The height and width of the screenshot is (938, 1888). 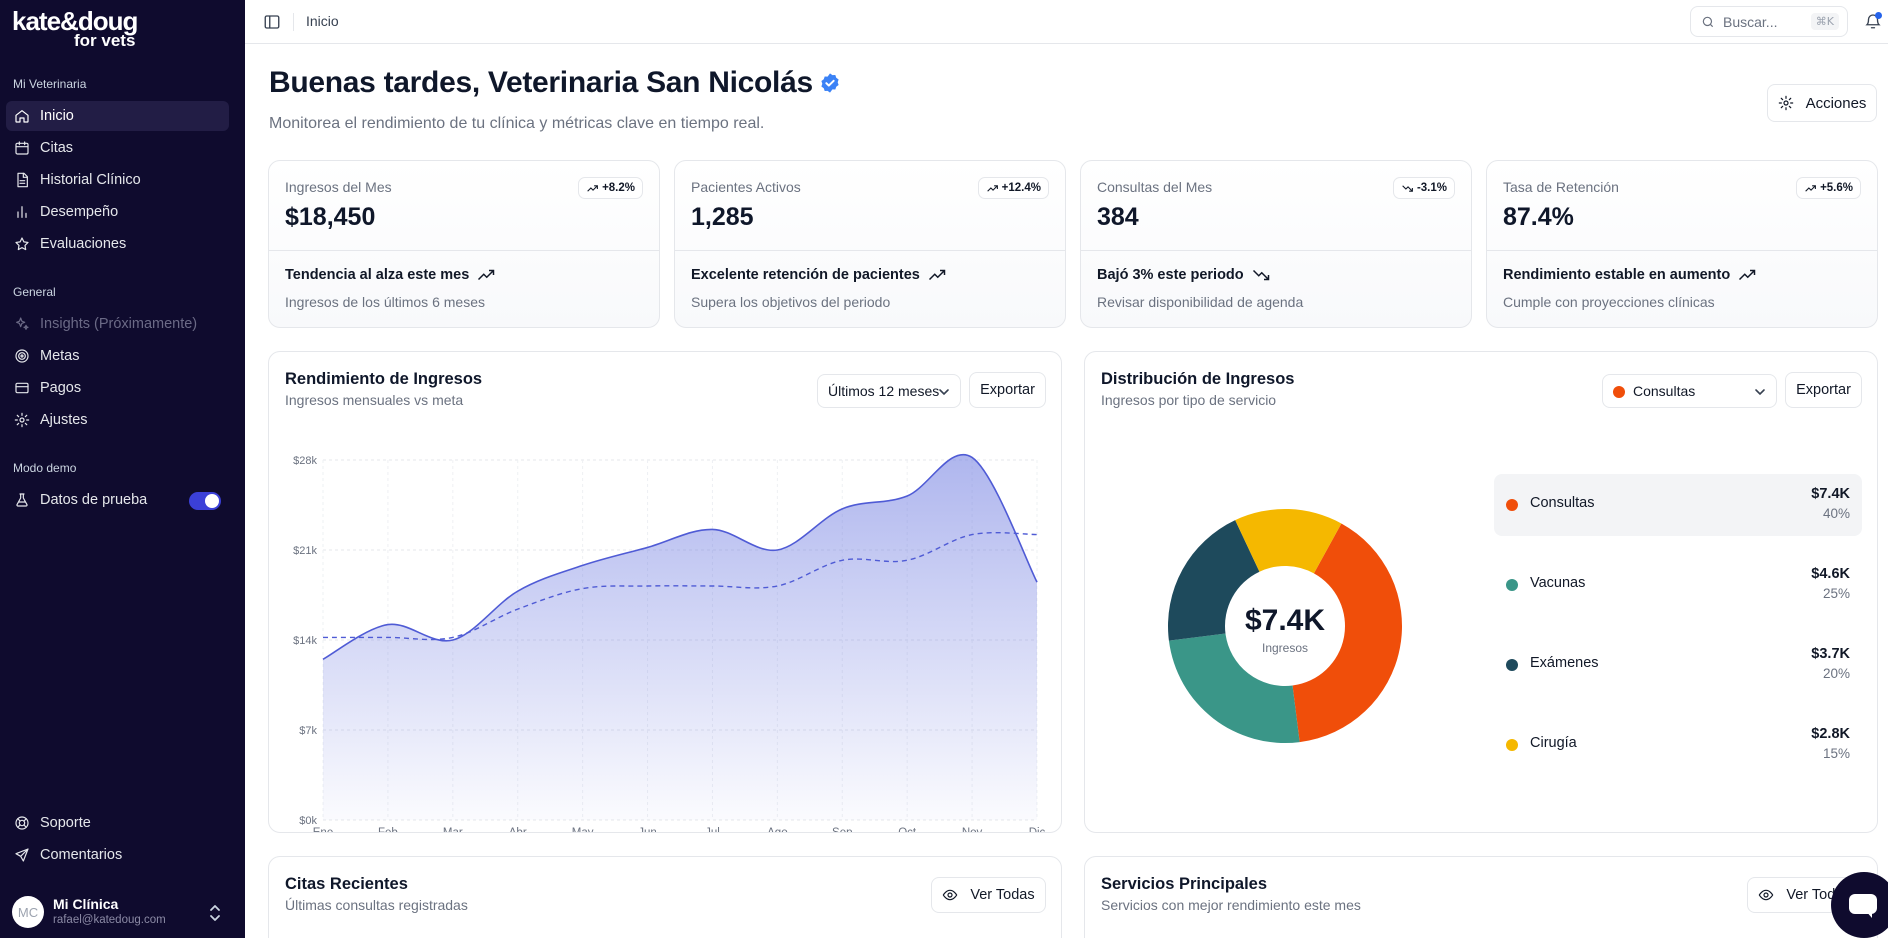 What do you see at coordinates (205, 501) in the screenshot?
I see `demo-data-toggle` at bounding box center [205, 501].